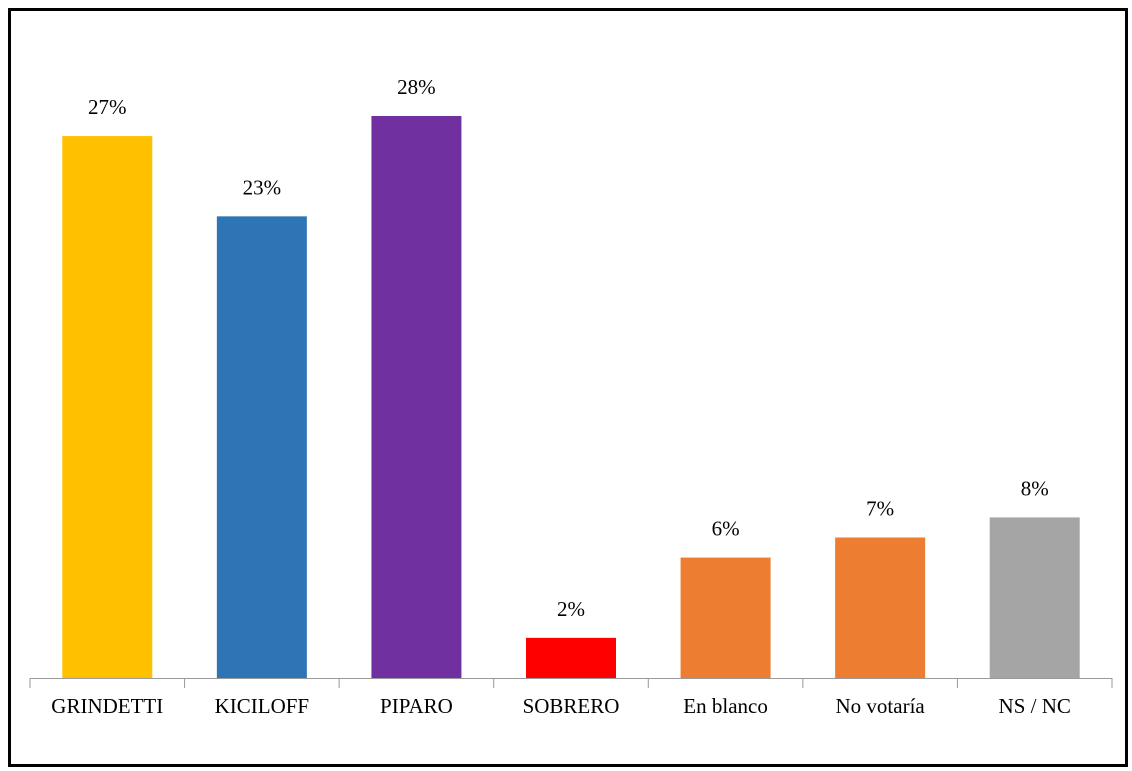 This screenshot has width=1132, height=771. Describe the element at coordinates (726, 529) in the screenshot. I see `value-label: 6%` at that location.